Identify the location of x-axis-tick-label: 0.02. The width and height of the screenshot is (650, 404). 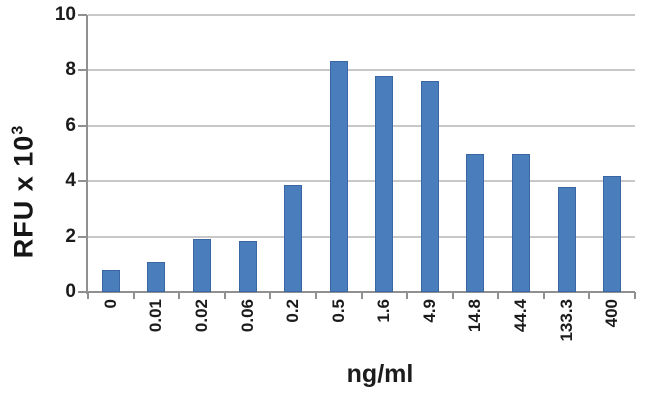
(201, 316).